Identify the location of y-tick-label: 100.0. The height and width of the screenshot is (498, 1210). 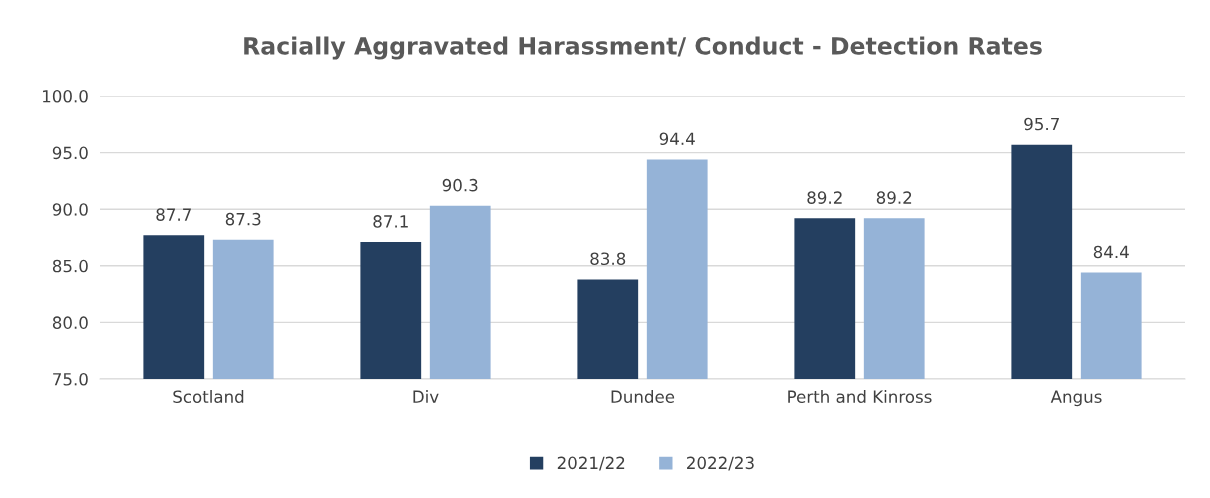
(65, 96).